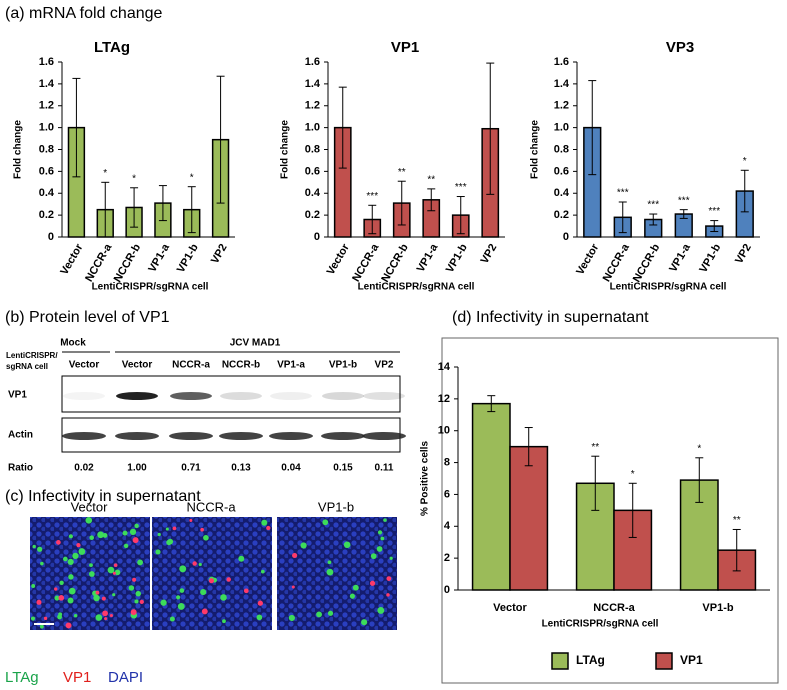 This screenshot has height=690, width=787. What do you see at coordinates (84, 468) in the screenshot?
I see `ratio-value: 0.02` at bounding box center [84, 468].